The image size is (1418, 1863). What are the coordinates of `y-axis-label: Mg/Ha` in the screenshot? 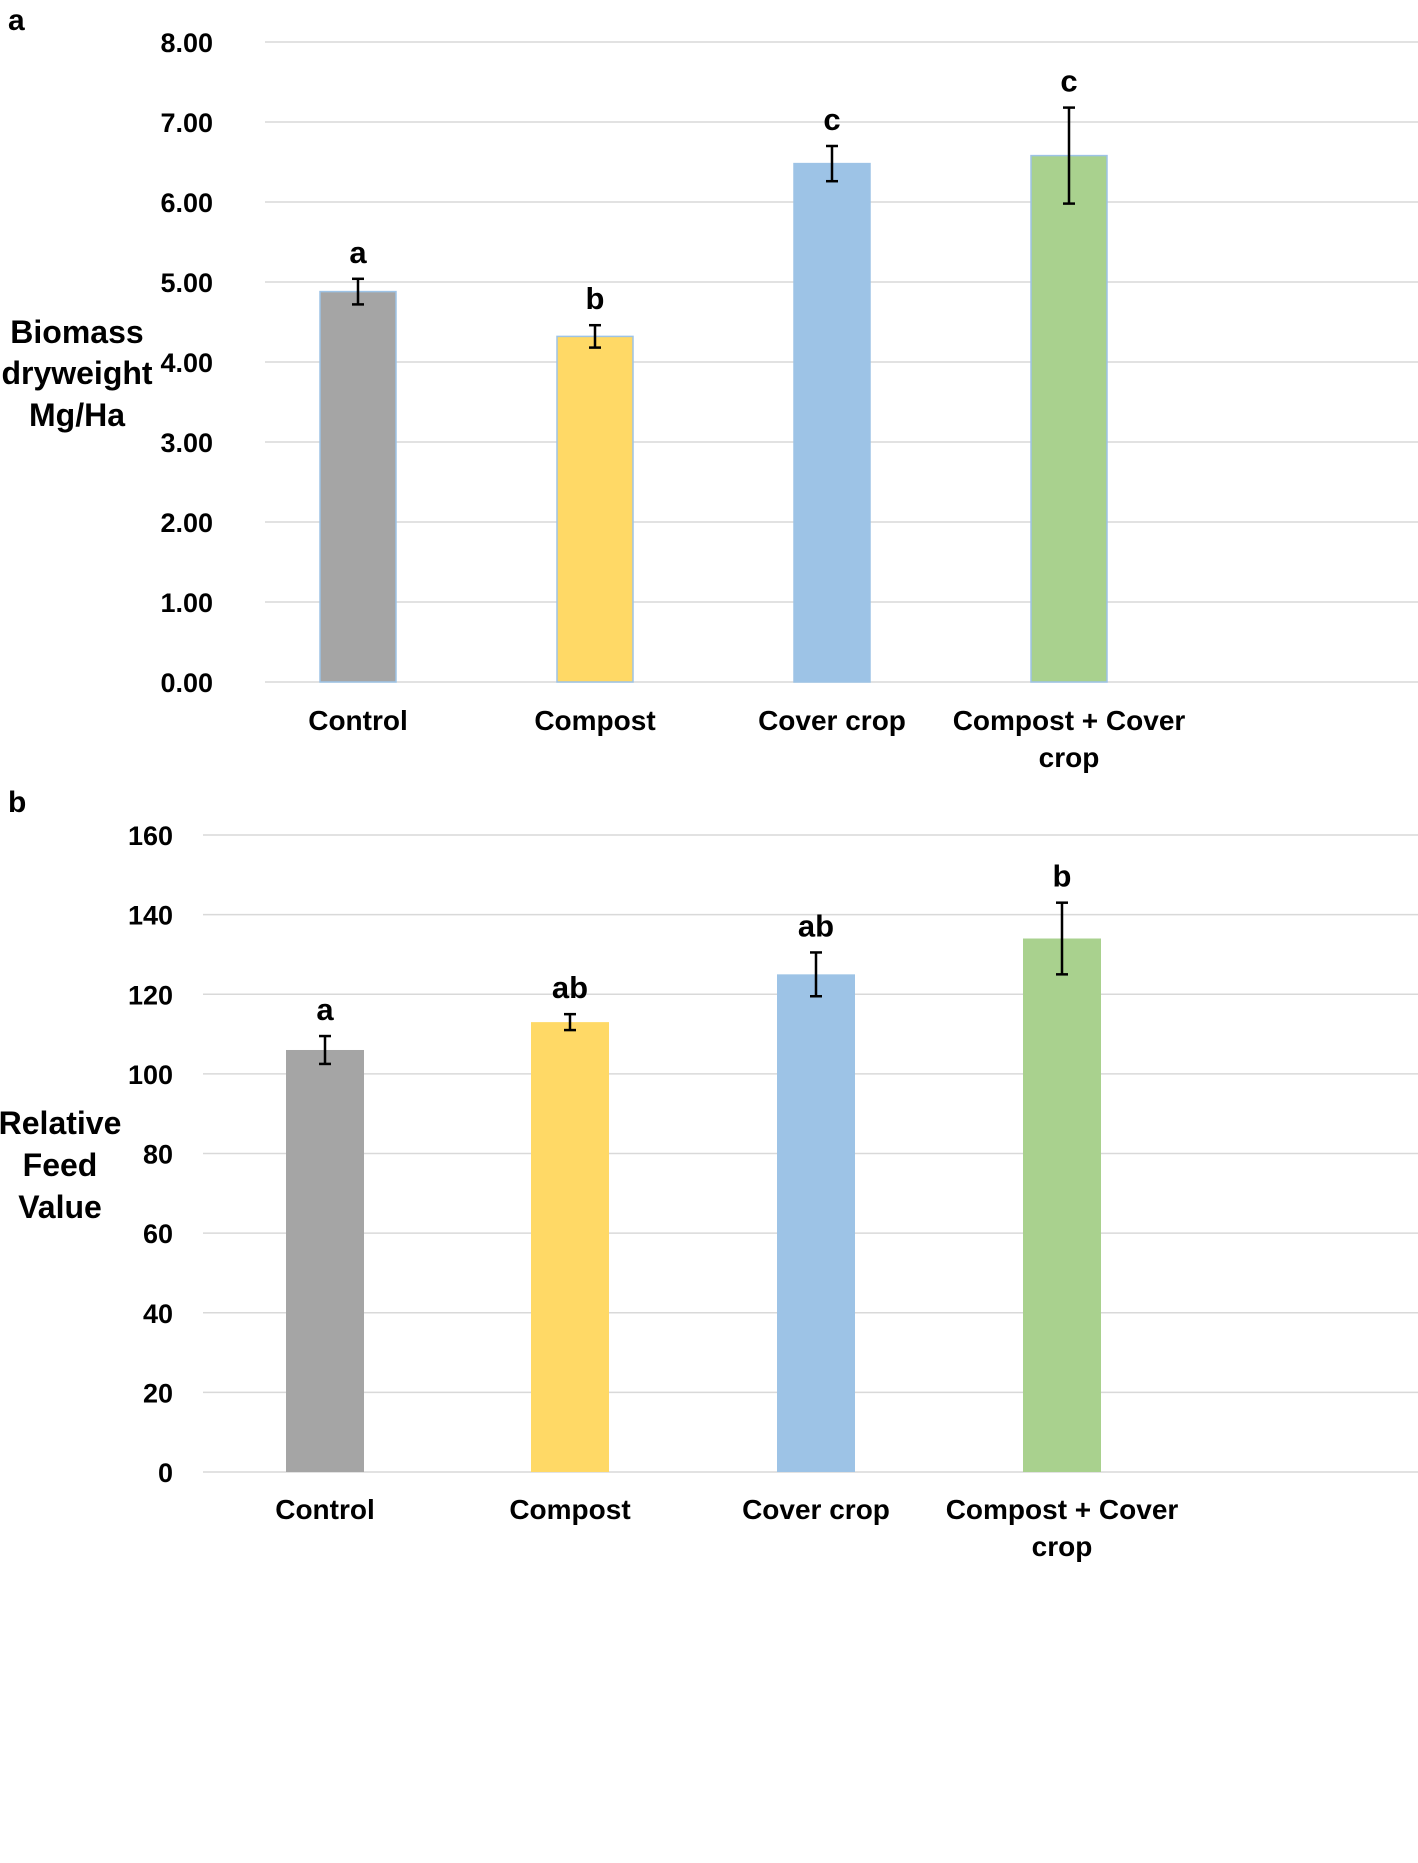 It's located at (77, 415).